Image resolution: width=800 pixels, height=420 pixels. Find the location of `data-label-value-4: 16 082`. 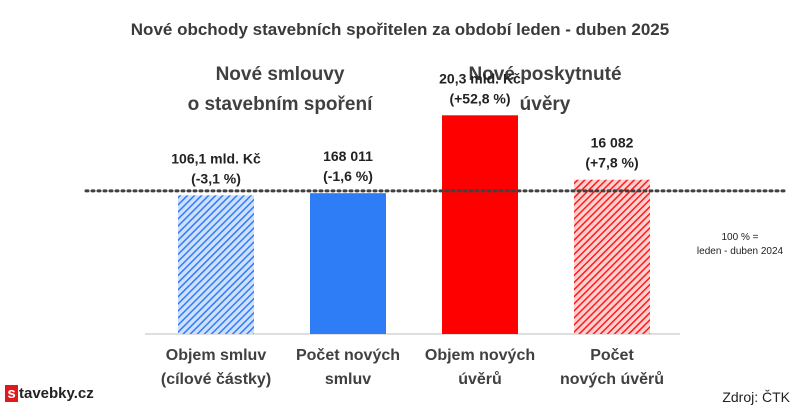

data-label-value-4: 16 082 is located at coordinates (612, 143).